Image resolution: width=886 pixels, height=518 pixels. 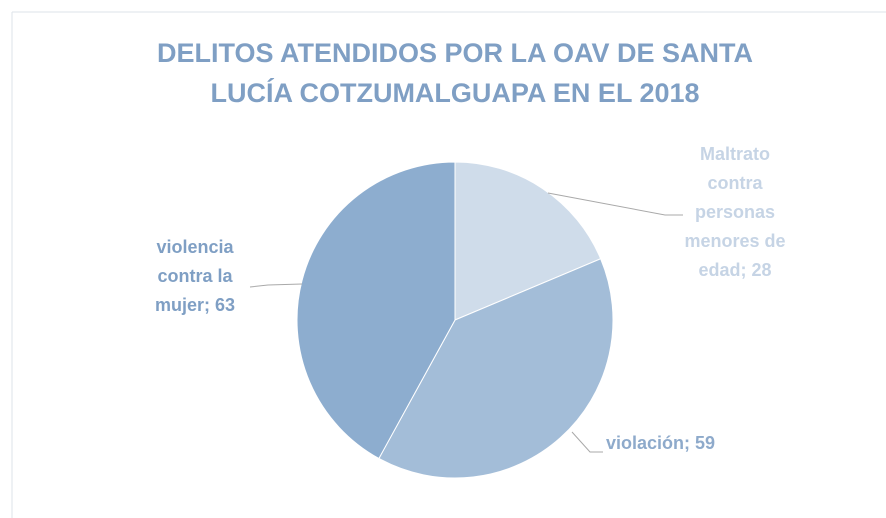 What do you see at coordinates (734, 212) in the screenshot?
I see `data-label: Maltrato contra personas menores de edad; 28` at bounding box center [734, 212].